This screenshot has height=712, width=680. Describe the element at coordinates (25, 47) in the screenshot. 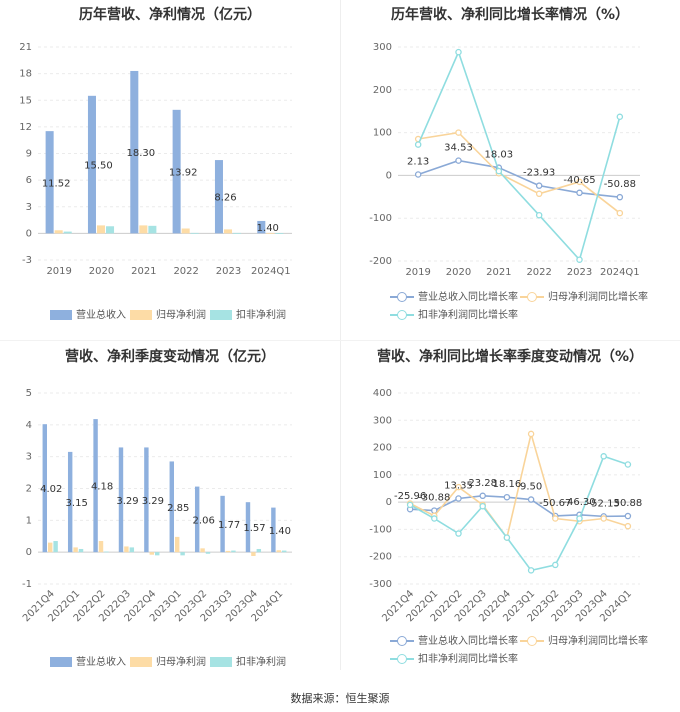

I see `y-tick-label: 21` at that location.